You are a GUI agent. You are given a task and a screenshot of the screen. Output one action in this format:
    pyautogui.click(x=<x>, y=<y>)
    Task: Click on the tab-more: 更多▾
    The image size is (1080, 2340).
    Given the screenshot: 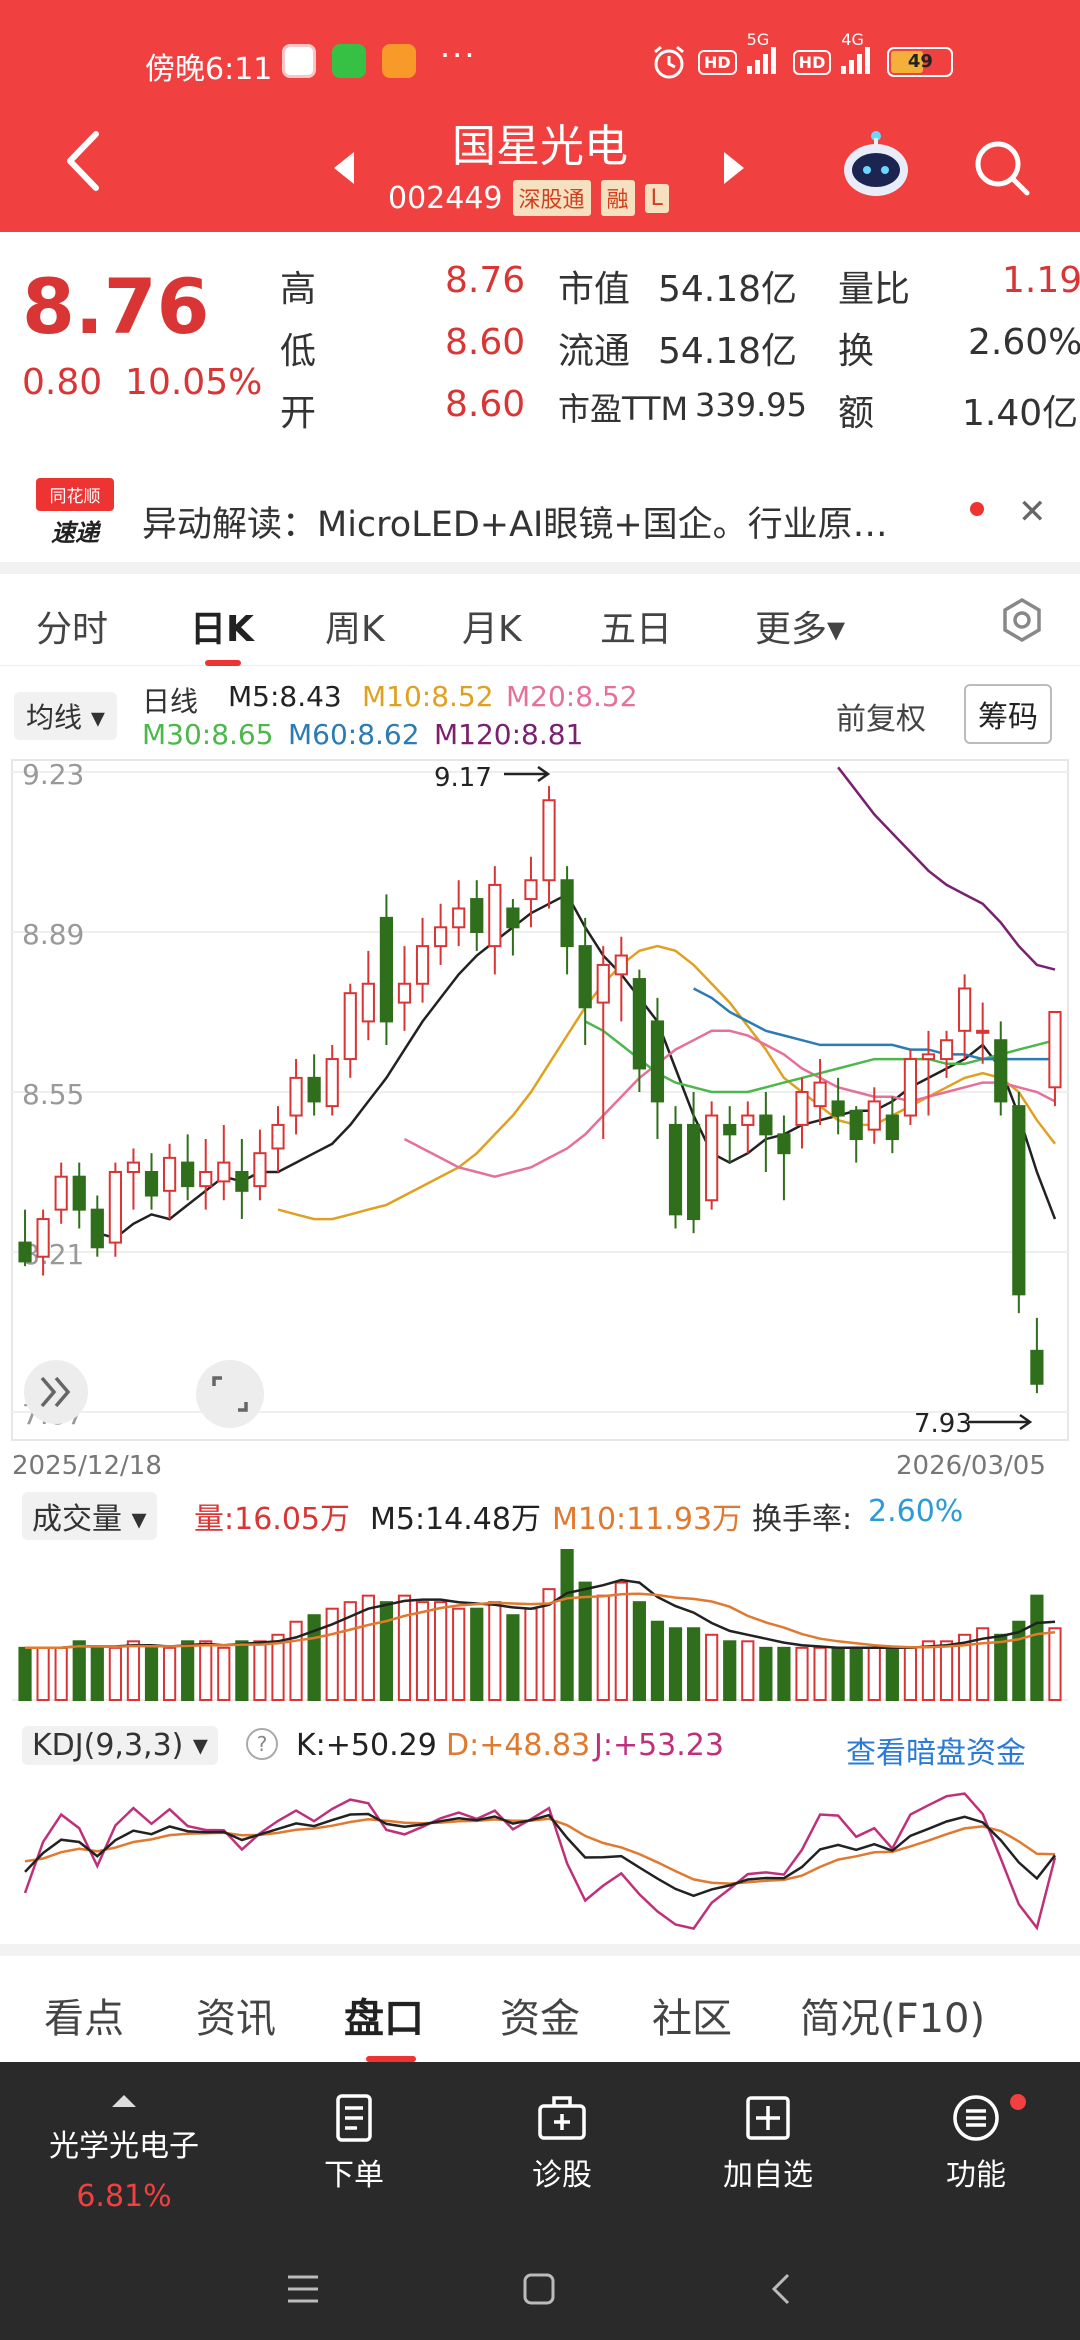 What is the action you would take?
    pyautogui.click(x=800, y=629)
    